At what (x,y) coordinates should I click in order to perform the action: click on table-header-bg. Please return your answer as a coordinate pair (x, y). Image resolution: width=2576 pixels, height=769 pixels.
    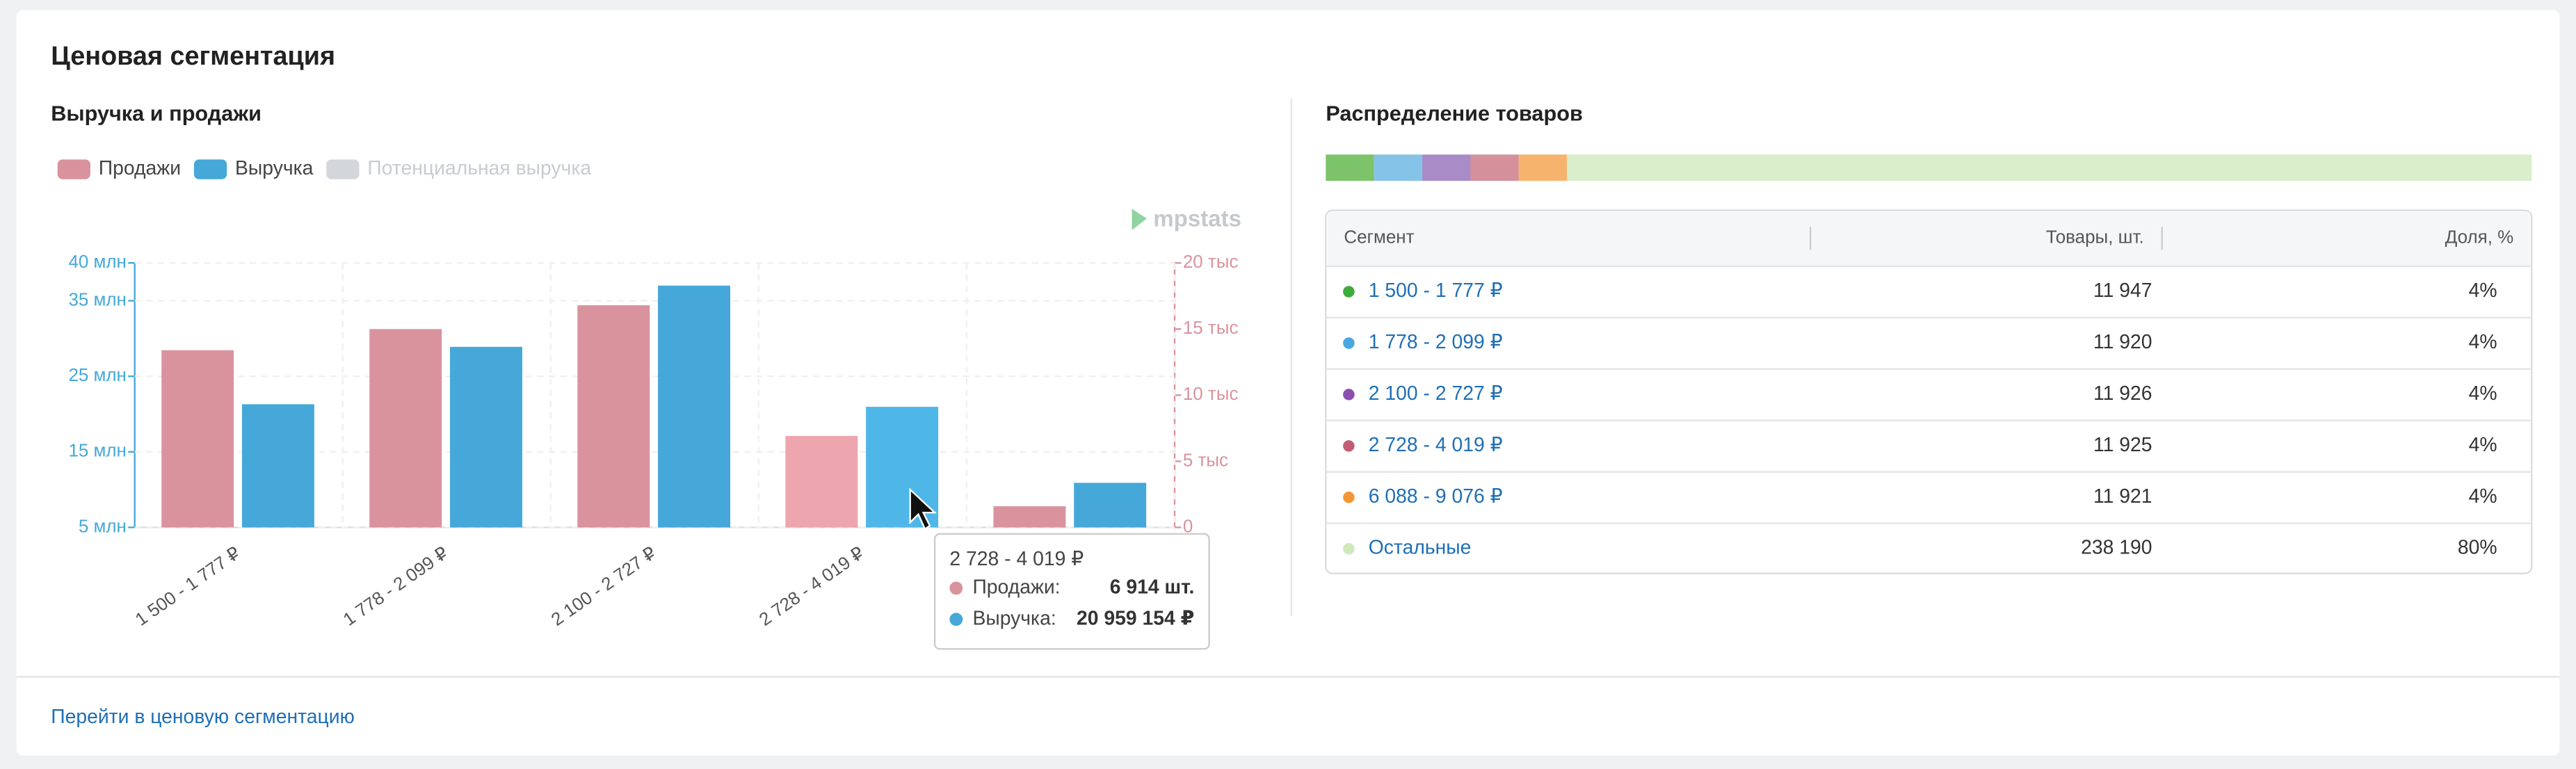
    Looking at the image, I should click on (1928, 239).